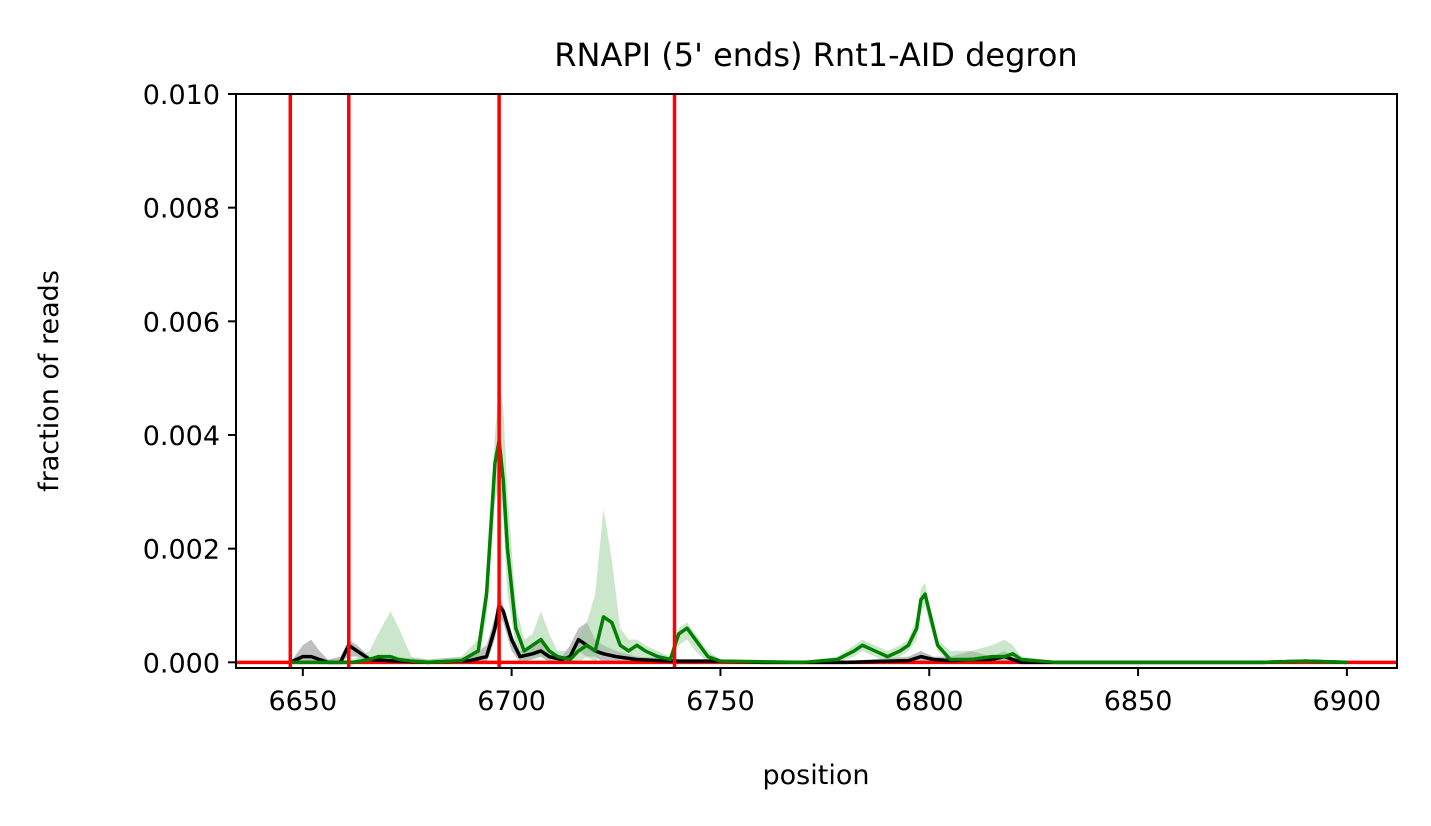 The height and width of the screenshot is (826, 1431). I want to click on x-tick-label: 6650, so click(302, 701).